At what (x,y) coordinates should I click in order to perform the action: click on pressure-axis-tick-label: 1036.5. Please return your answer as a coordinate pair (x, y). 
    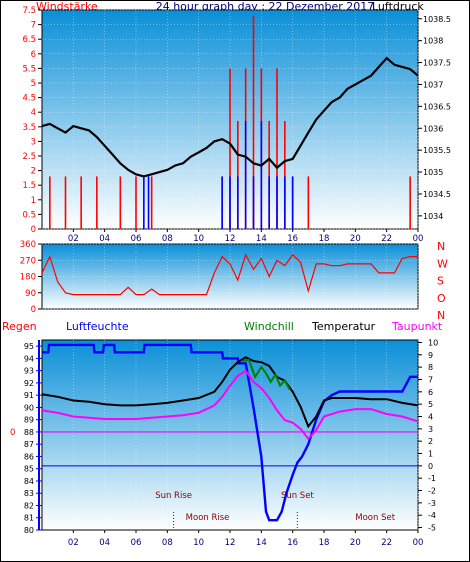
    Looking at the image, I should click on (437, 106).